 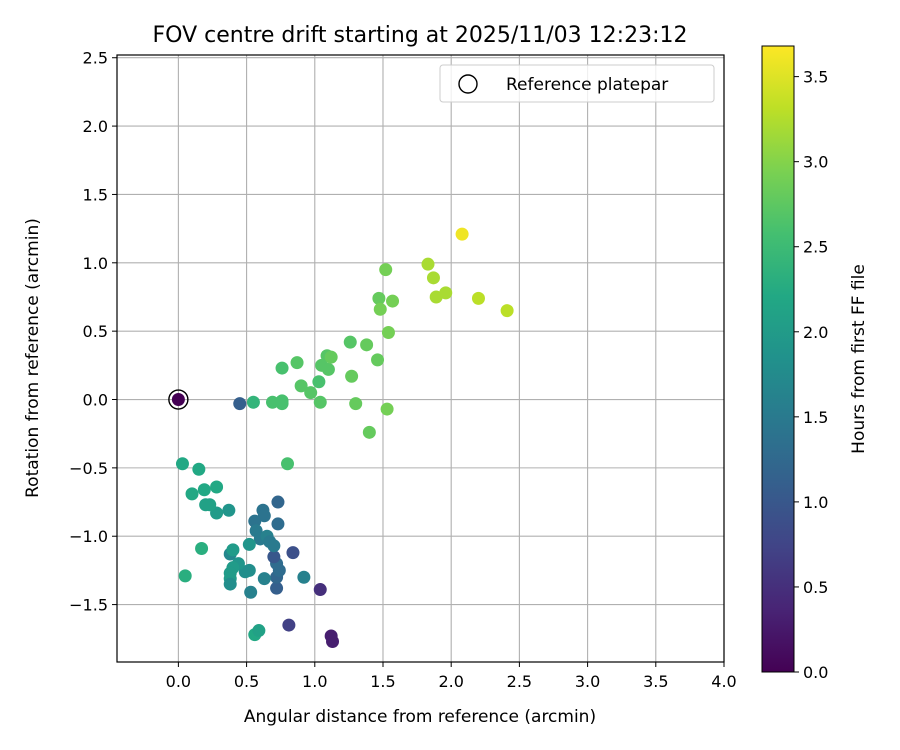 I want to click on colorbar-tick-label: 1.0, so click(x=815, y=502).